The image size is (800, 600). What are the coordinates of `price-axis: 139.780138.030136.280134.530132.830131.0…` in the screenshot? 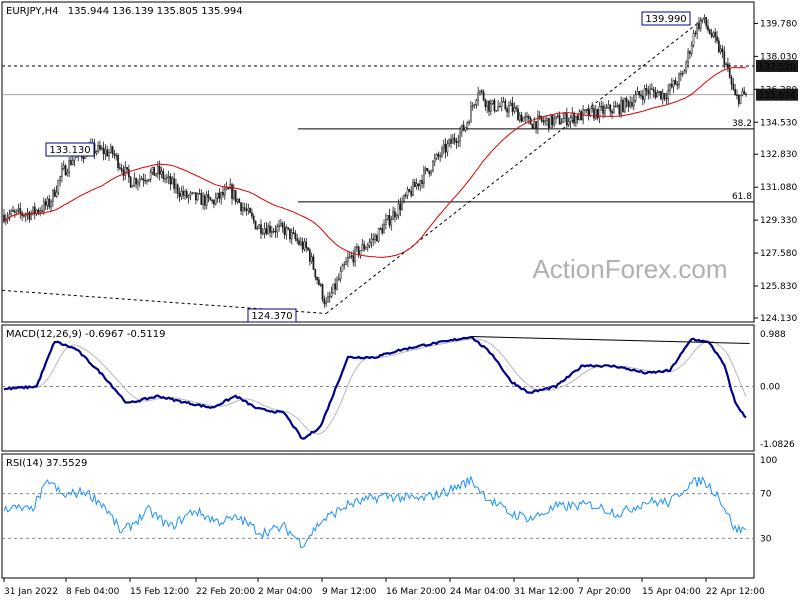 It's located at (776, 171).